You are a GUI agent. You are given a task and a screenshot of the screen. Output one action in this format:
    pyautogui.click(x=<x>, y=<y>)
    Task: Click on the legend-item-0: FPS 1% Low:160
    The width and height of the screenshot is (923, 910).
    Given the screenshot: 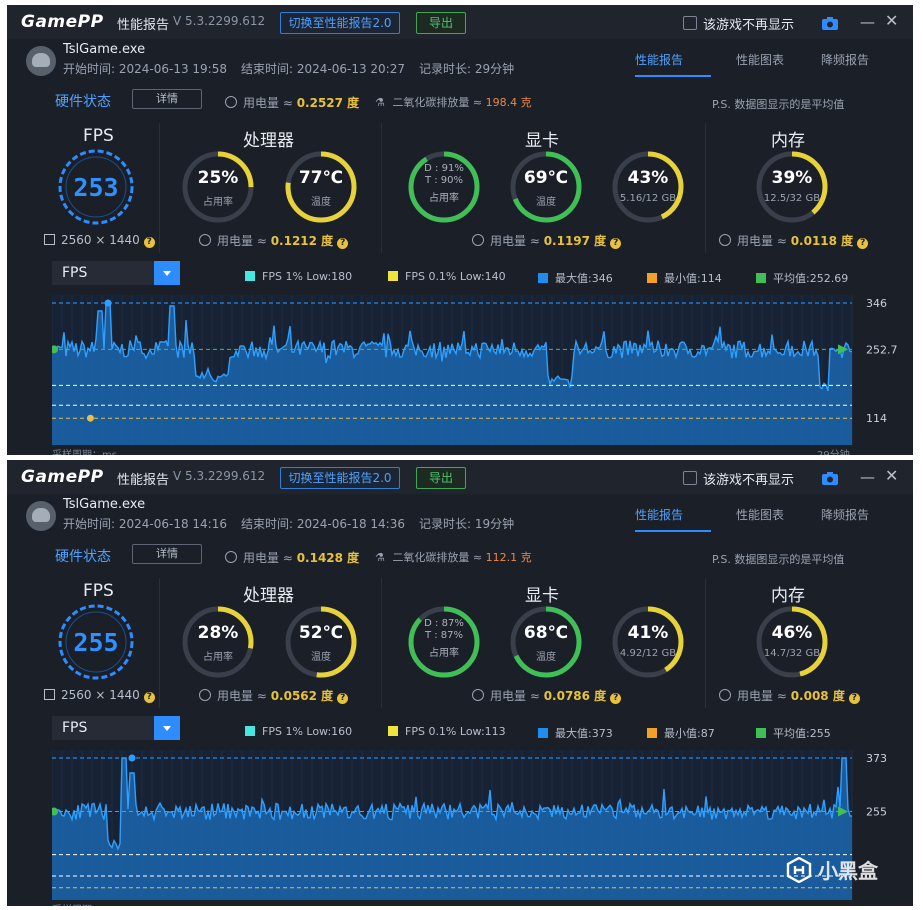 What is the action you would take?
    pyautogui.click(x=298, y=731)
    